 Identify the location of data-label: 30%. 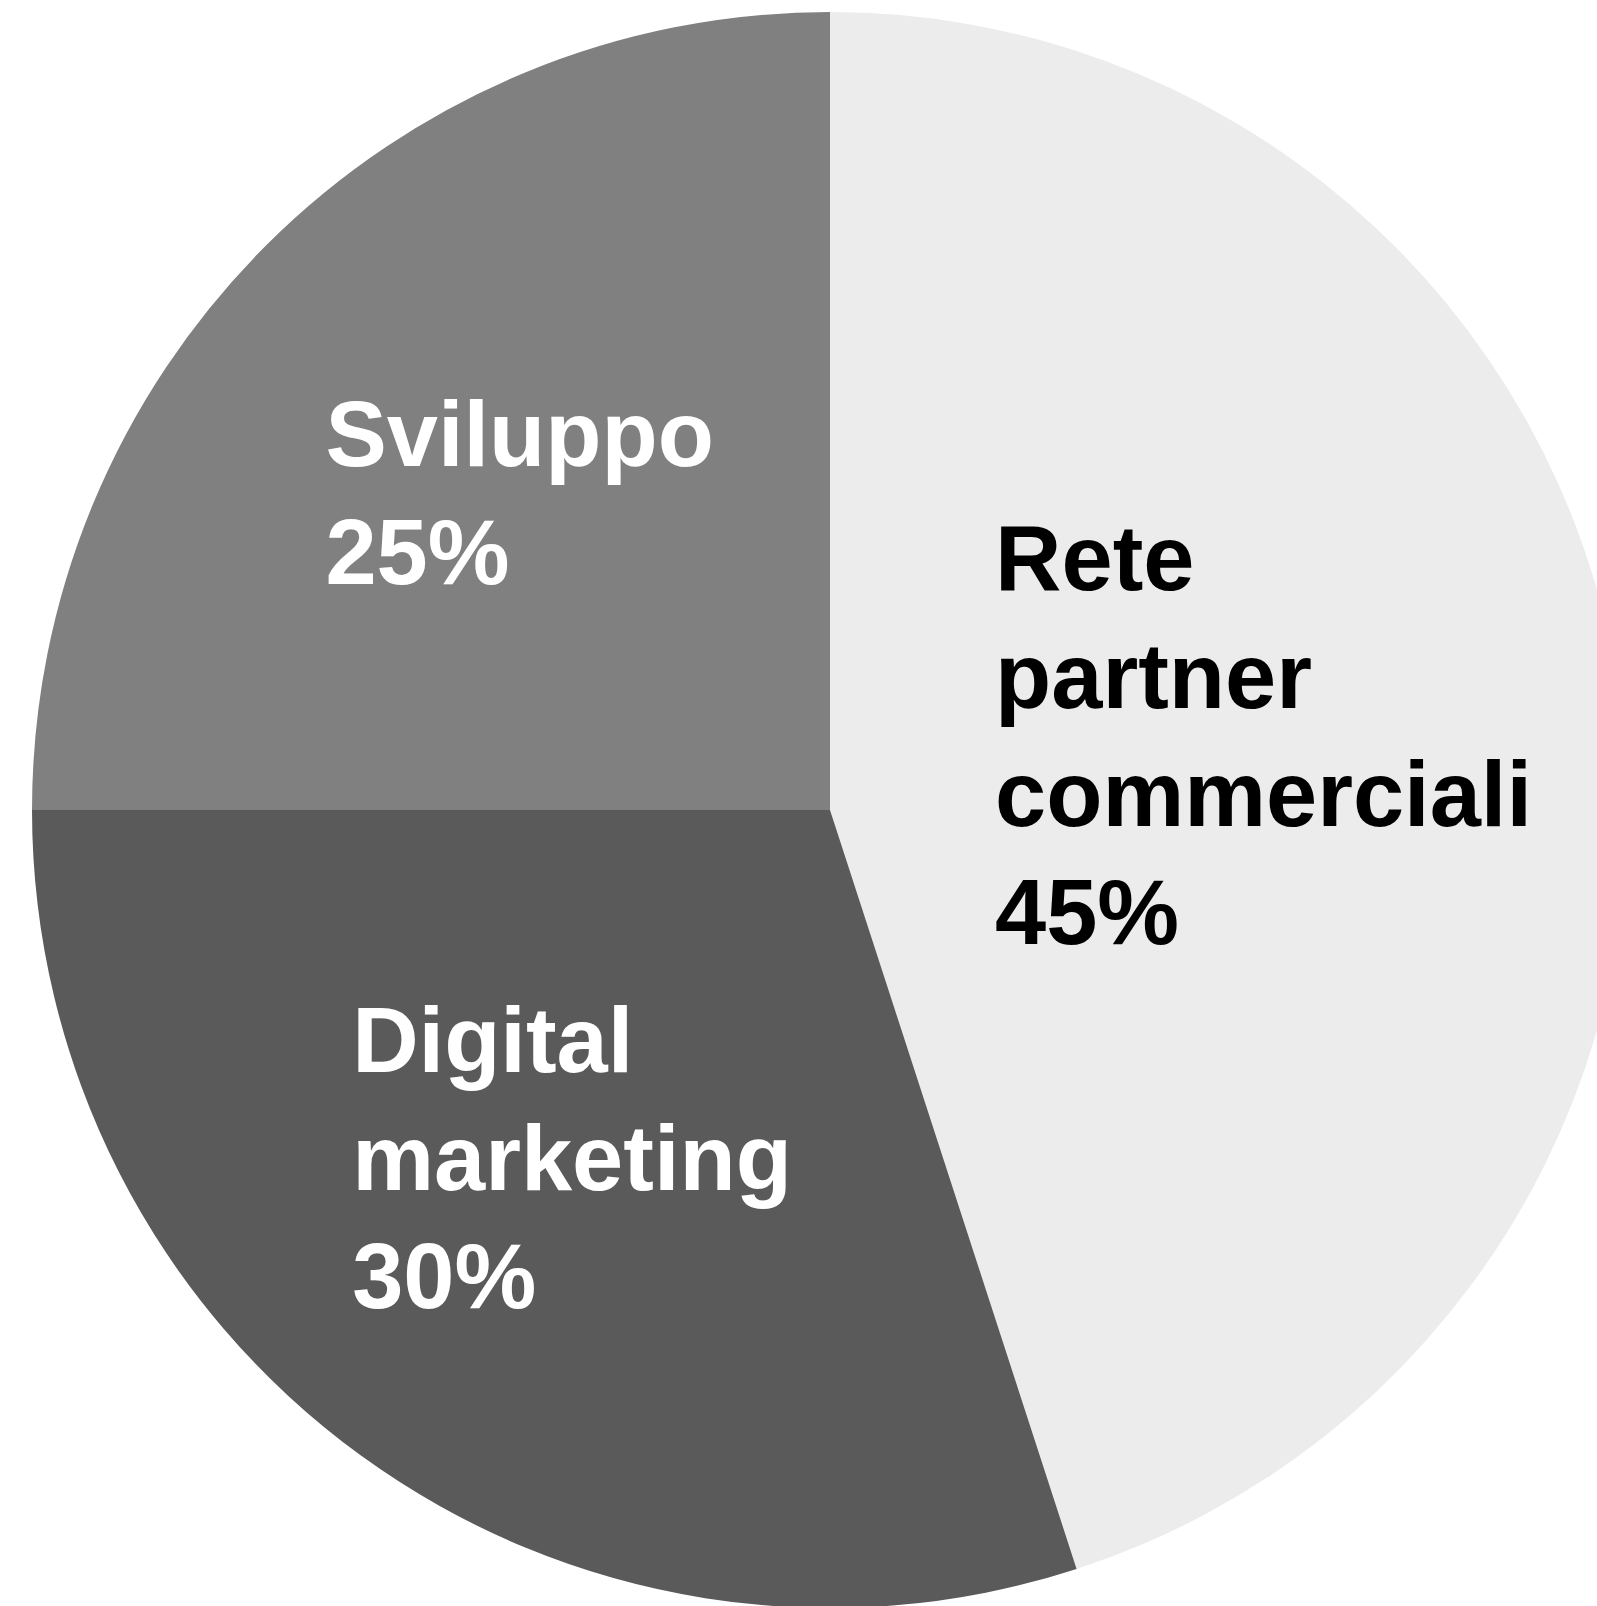
(444, 1276).